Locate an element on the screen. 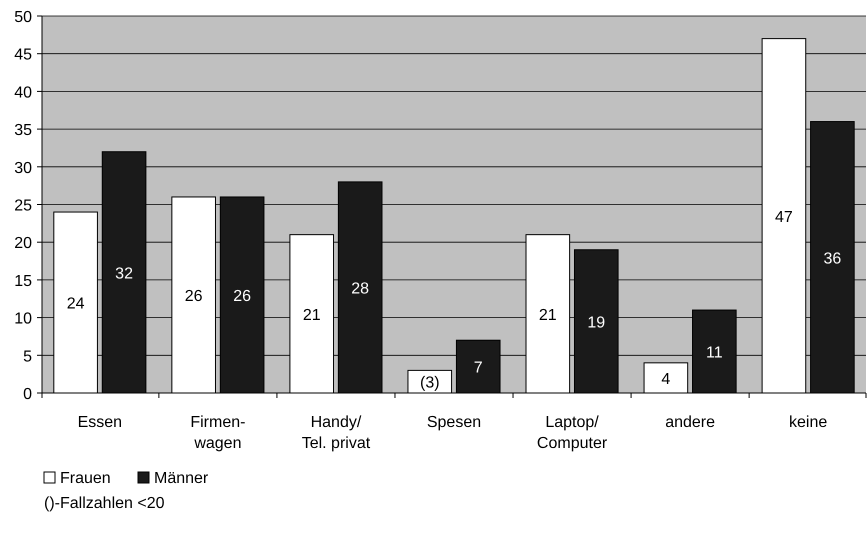 This screenshot has height=548, width=868. x-tick-label: Handy/ Tel. privat is located at coordinates (336, 433).